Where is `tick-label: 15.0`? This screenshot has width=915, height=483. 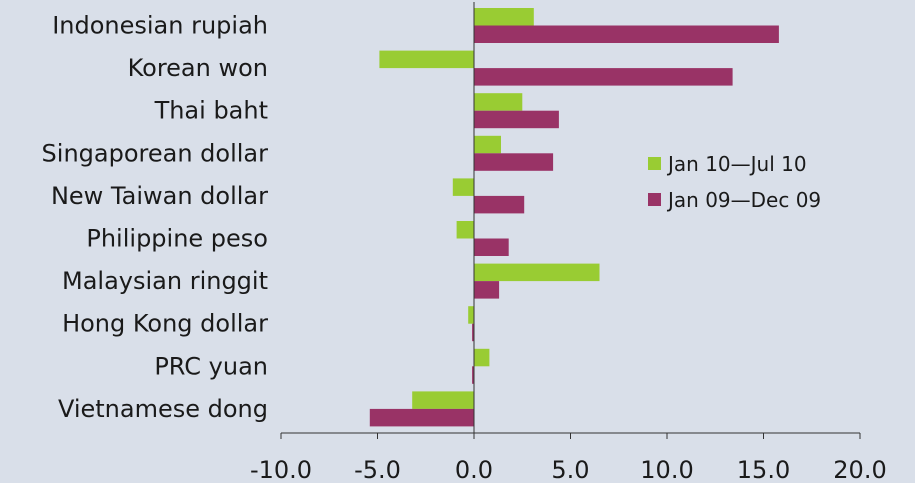 tick-label: 15.0 is located at coordinates (763, 469).